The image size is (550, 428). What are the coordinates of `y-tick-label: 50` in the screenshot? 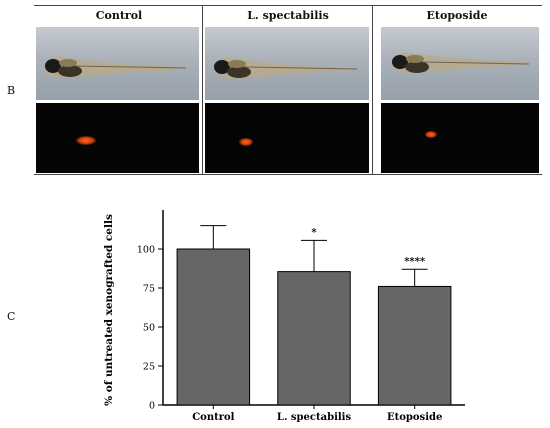 It's located at (149, 328).